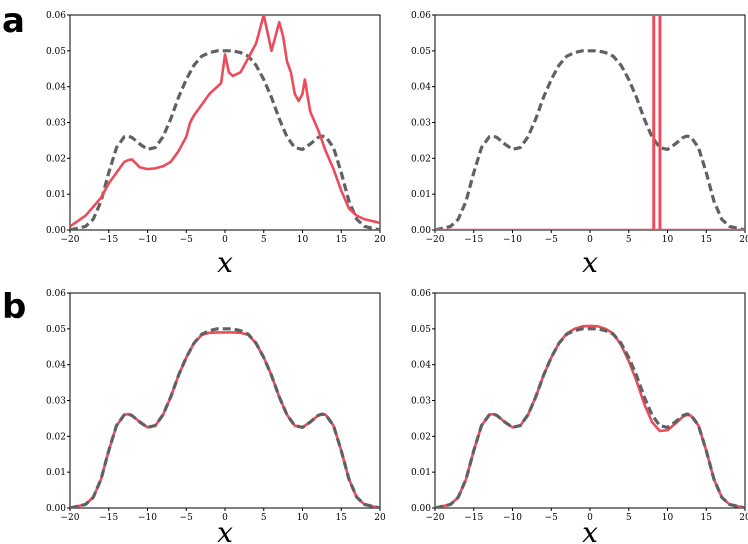 The image size is (748, 544). What do you see at coordinates (14, 307) in the screenshot?
I see `panel-label-b: b` at bounding box center [14, 307].